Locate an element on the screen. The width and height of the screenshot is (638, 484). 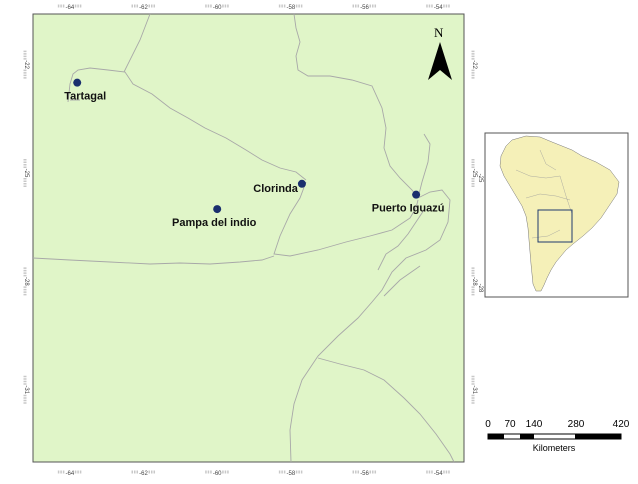
y-tick-label-right: -25 is located at coordinates (474, 173).